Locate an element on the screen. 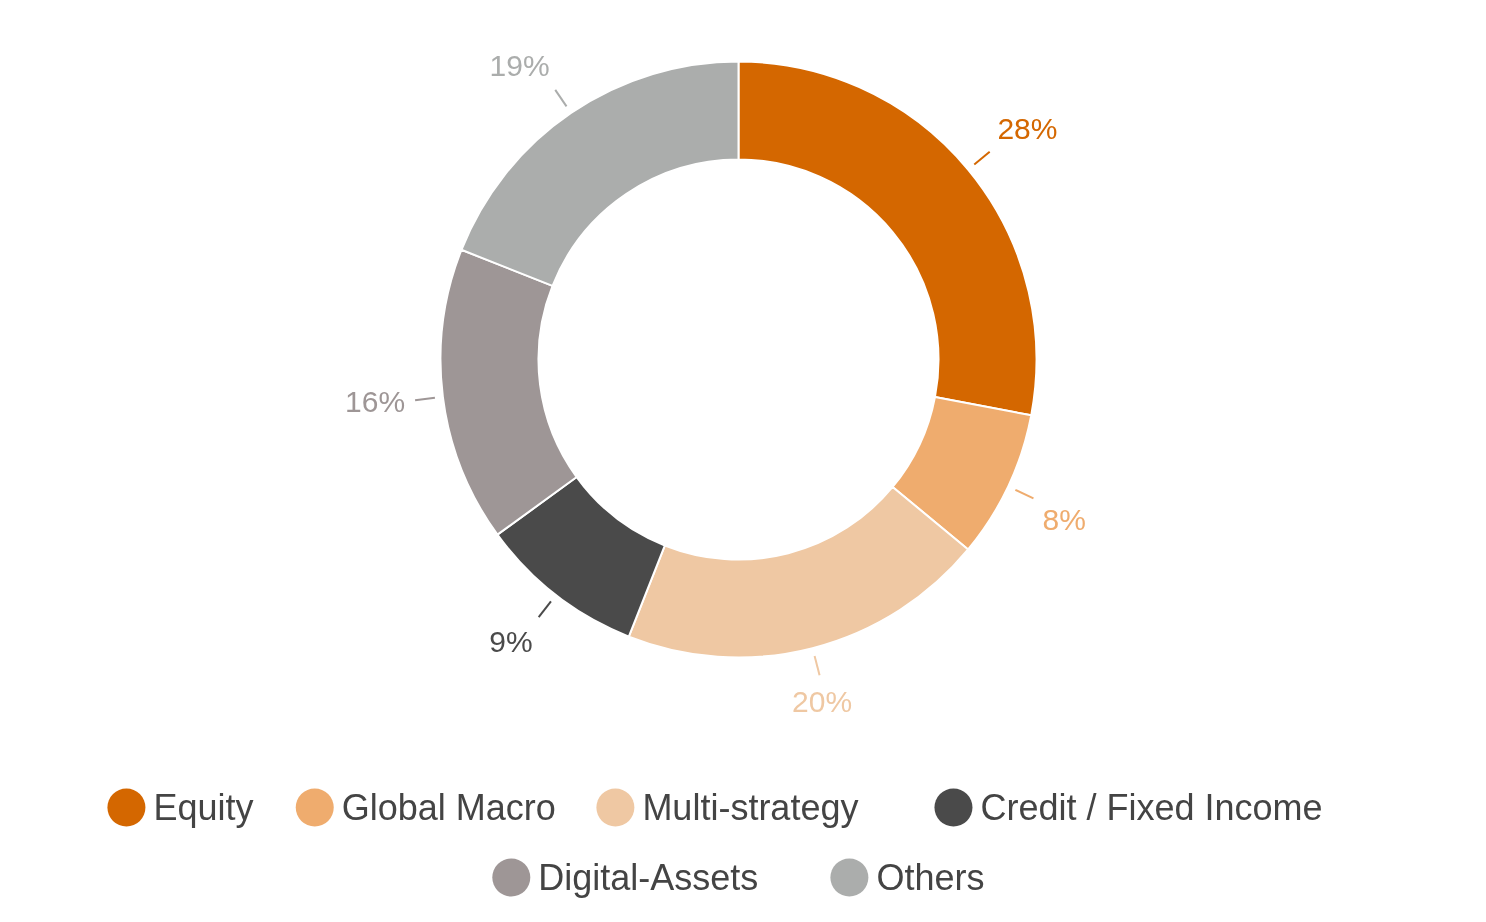 Image resolution: width=1486 pixels, height=922 pixels. legend-label: Multi-strategy is located at coordinates (750, 807).